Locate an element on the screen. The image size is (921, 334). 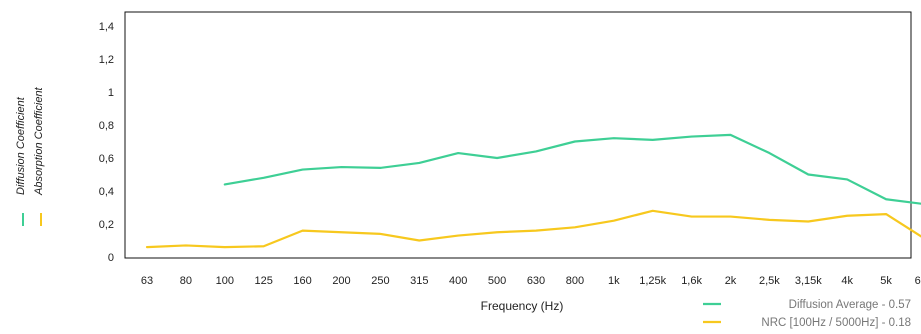
x-tick-label: 315 is located at coordinates (419, 281).